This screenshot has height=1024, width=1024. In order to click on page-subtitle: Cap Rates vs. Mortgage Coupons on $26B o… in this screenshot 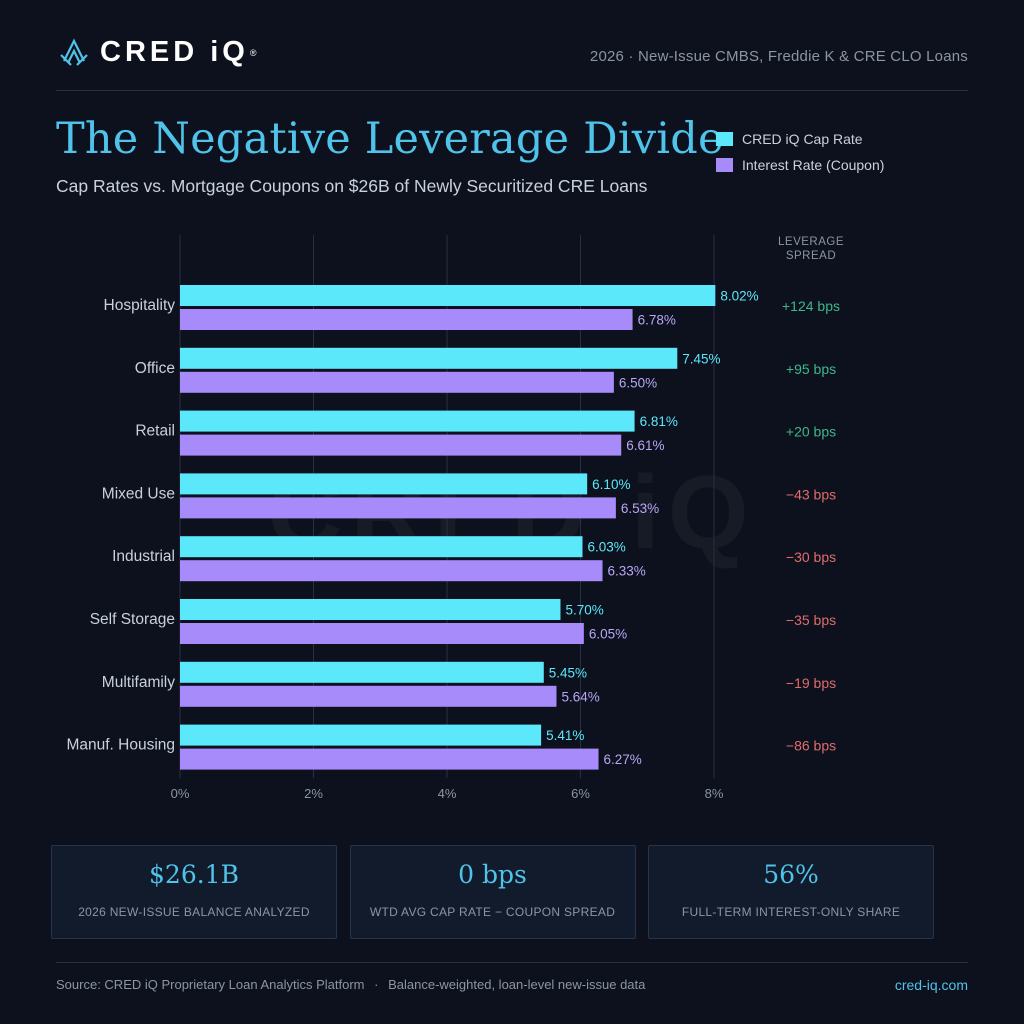, I will do `click(352, 186)`.